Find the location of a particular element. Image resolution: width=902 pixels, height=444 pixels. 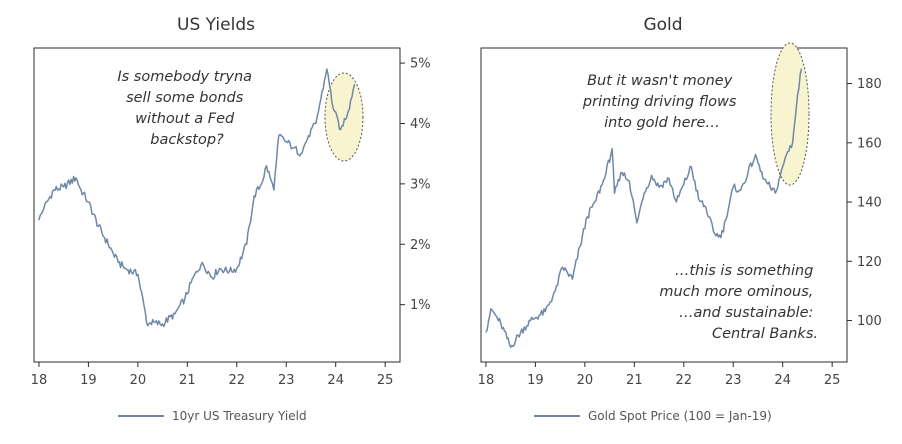

yields-x-tick-label: 21 is located at coordinates (187, 380).